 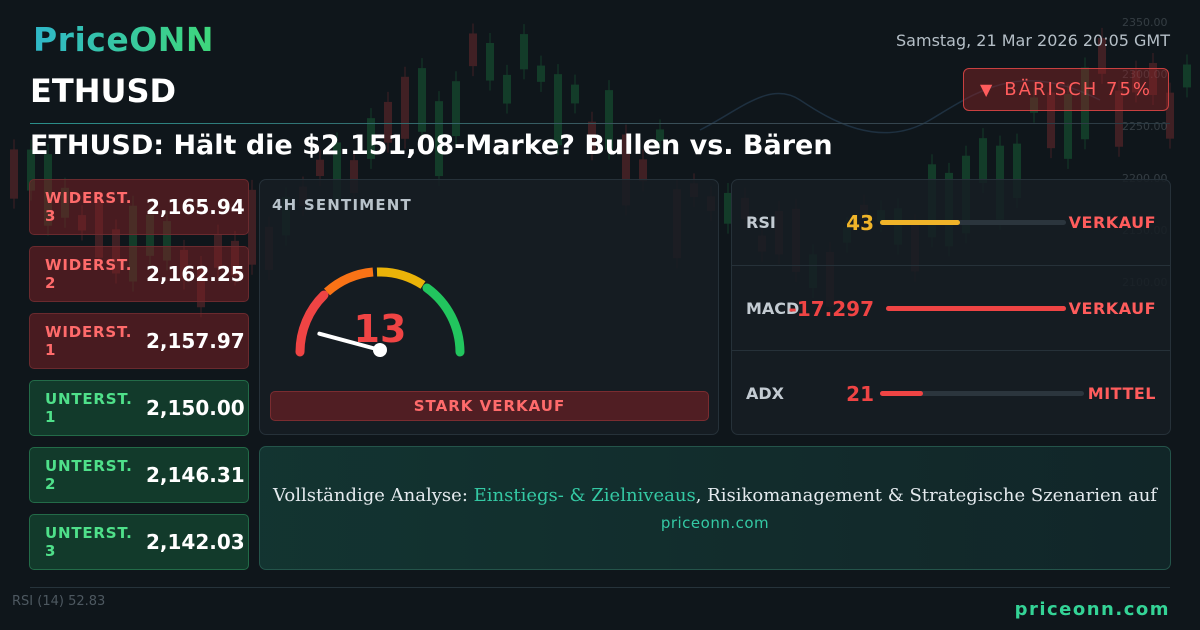 I want to click on gauge-needle, so click(x=349, y=341).